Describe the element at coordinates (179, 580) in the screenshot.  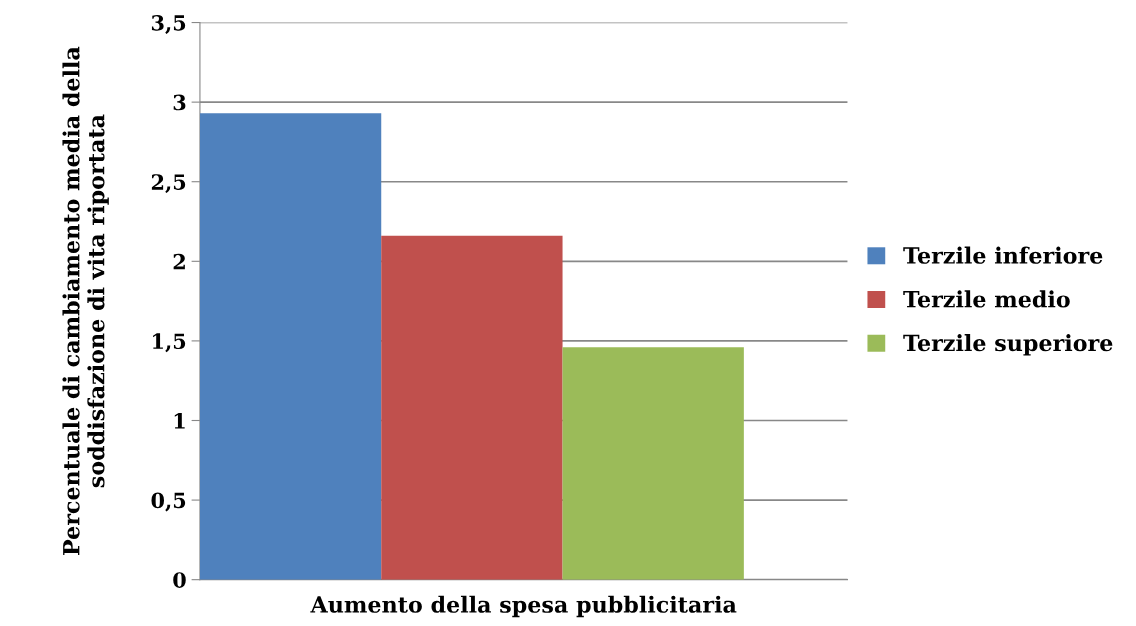
I see `y-tick-label: 0` at that location.